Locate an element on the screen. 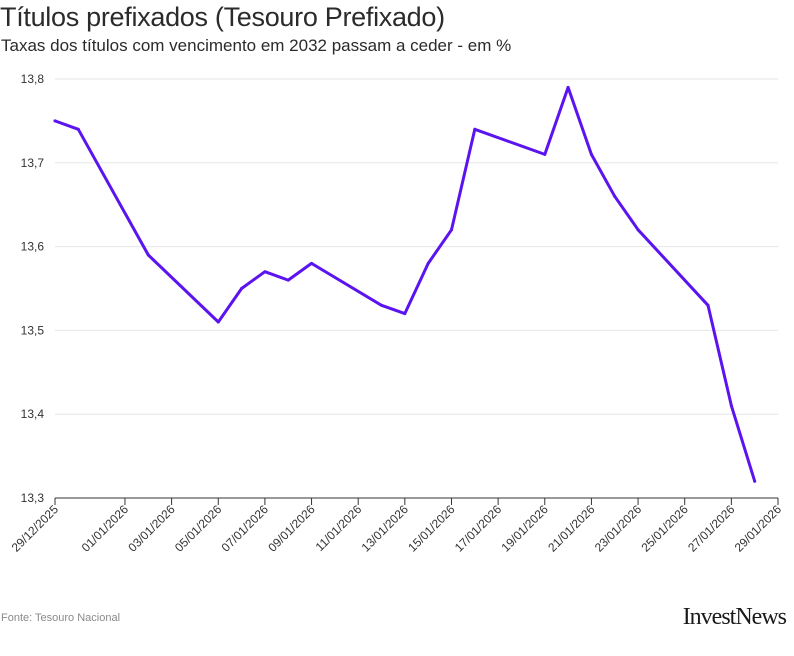 The height and width of the screenshot is (656, 794). x-tick-label: 11/01/2026 is located at coordinates (339, 528).